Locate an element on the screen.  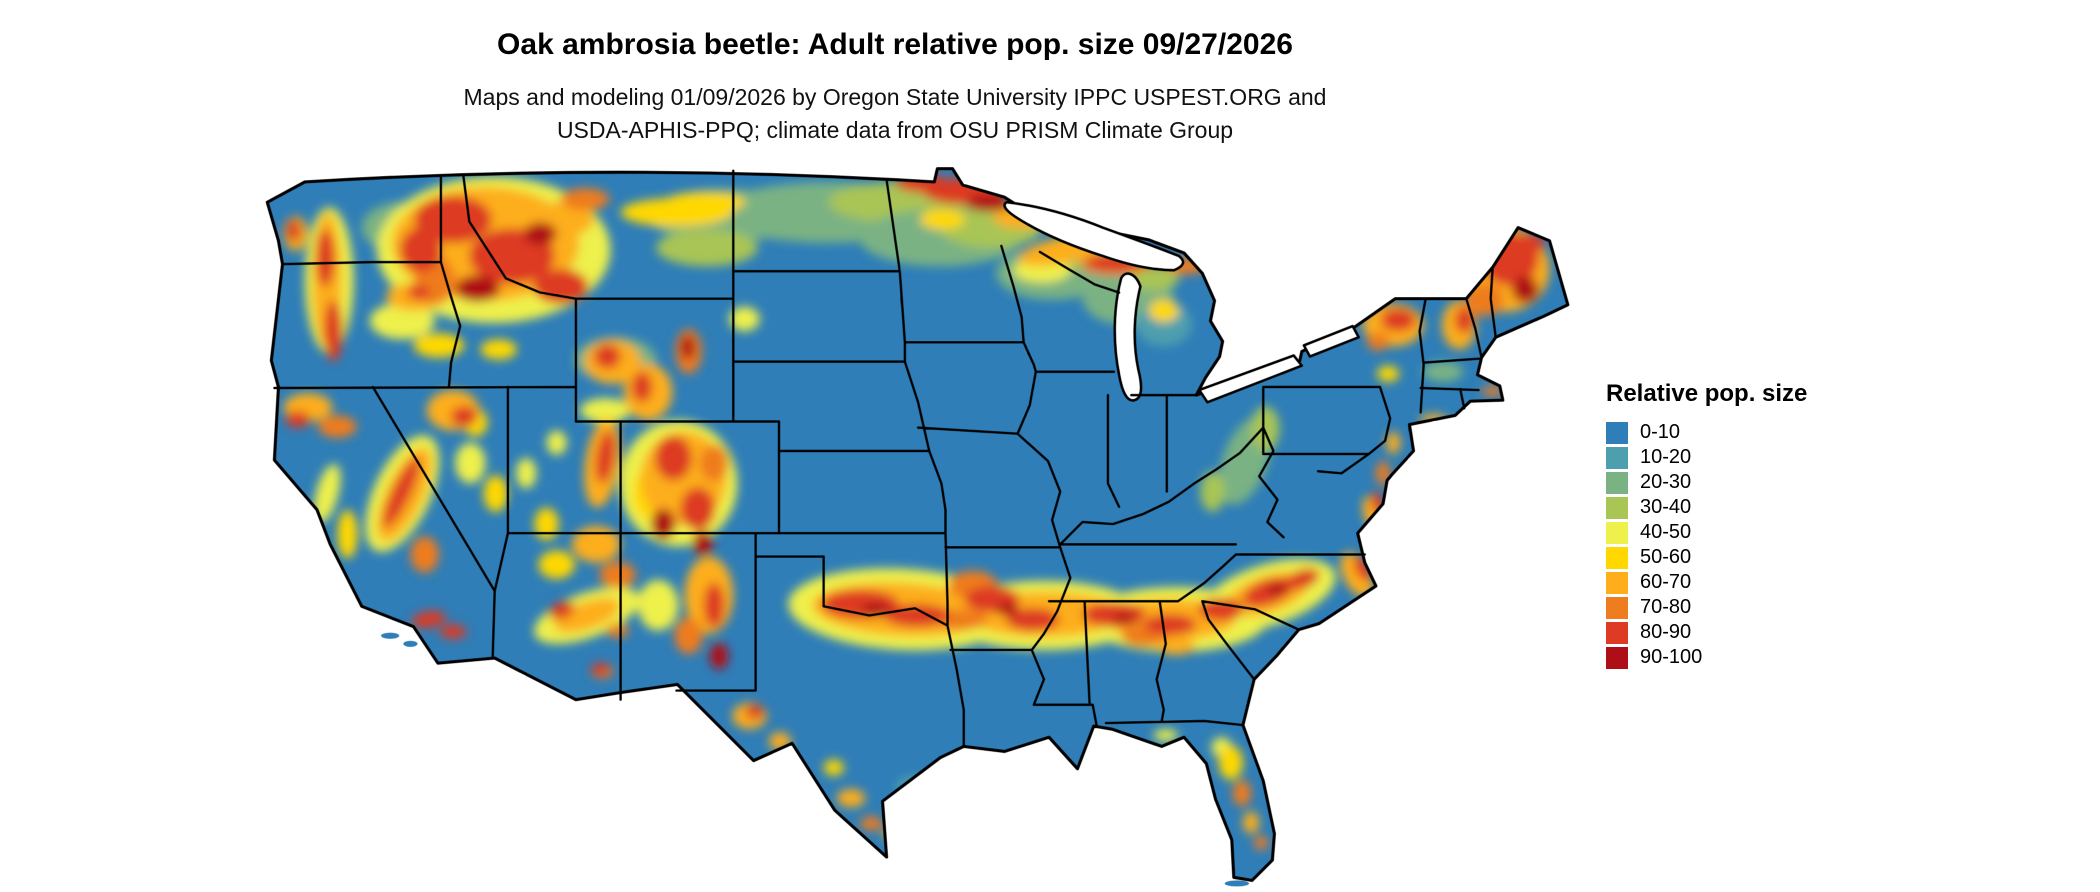
legend-item: 40-50 is located at coordinates (1706, 532).